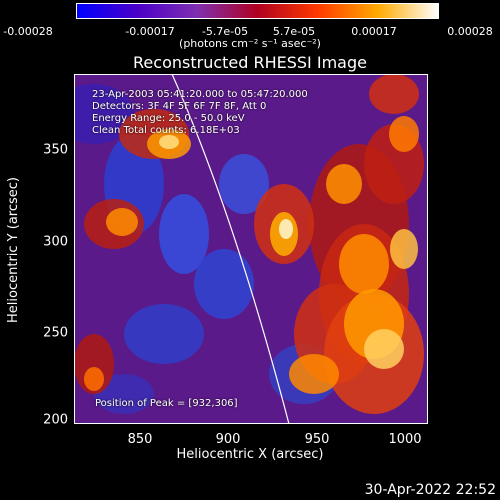 The width and height of the screenshot is (500, 500). I want to click on x-tick: 850, so click(140, 439).